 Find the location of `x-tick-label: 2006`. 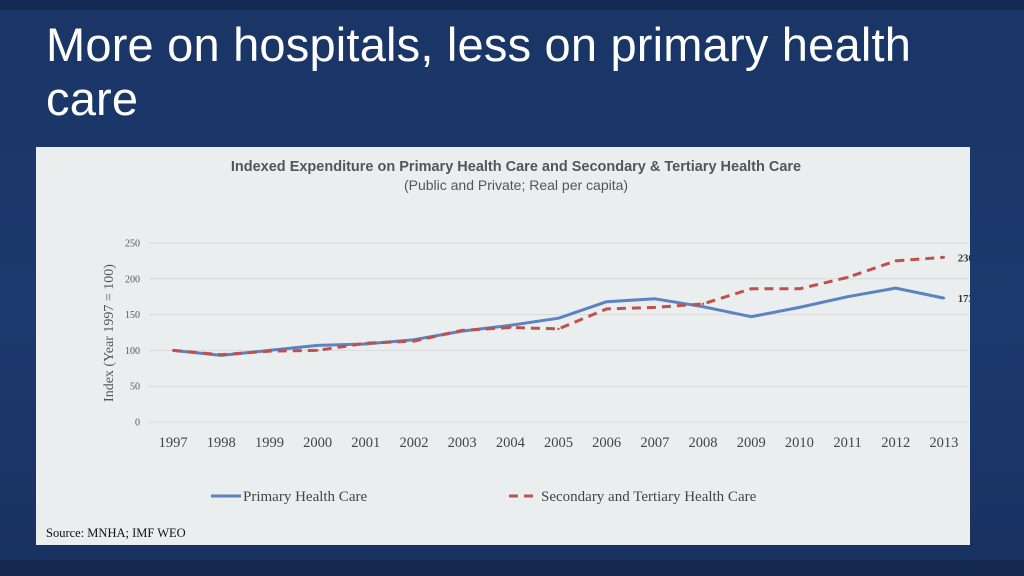

x-tick-label: 2006 is located at coordinates (606, 443).